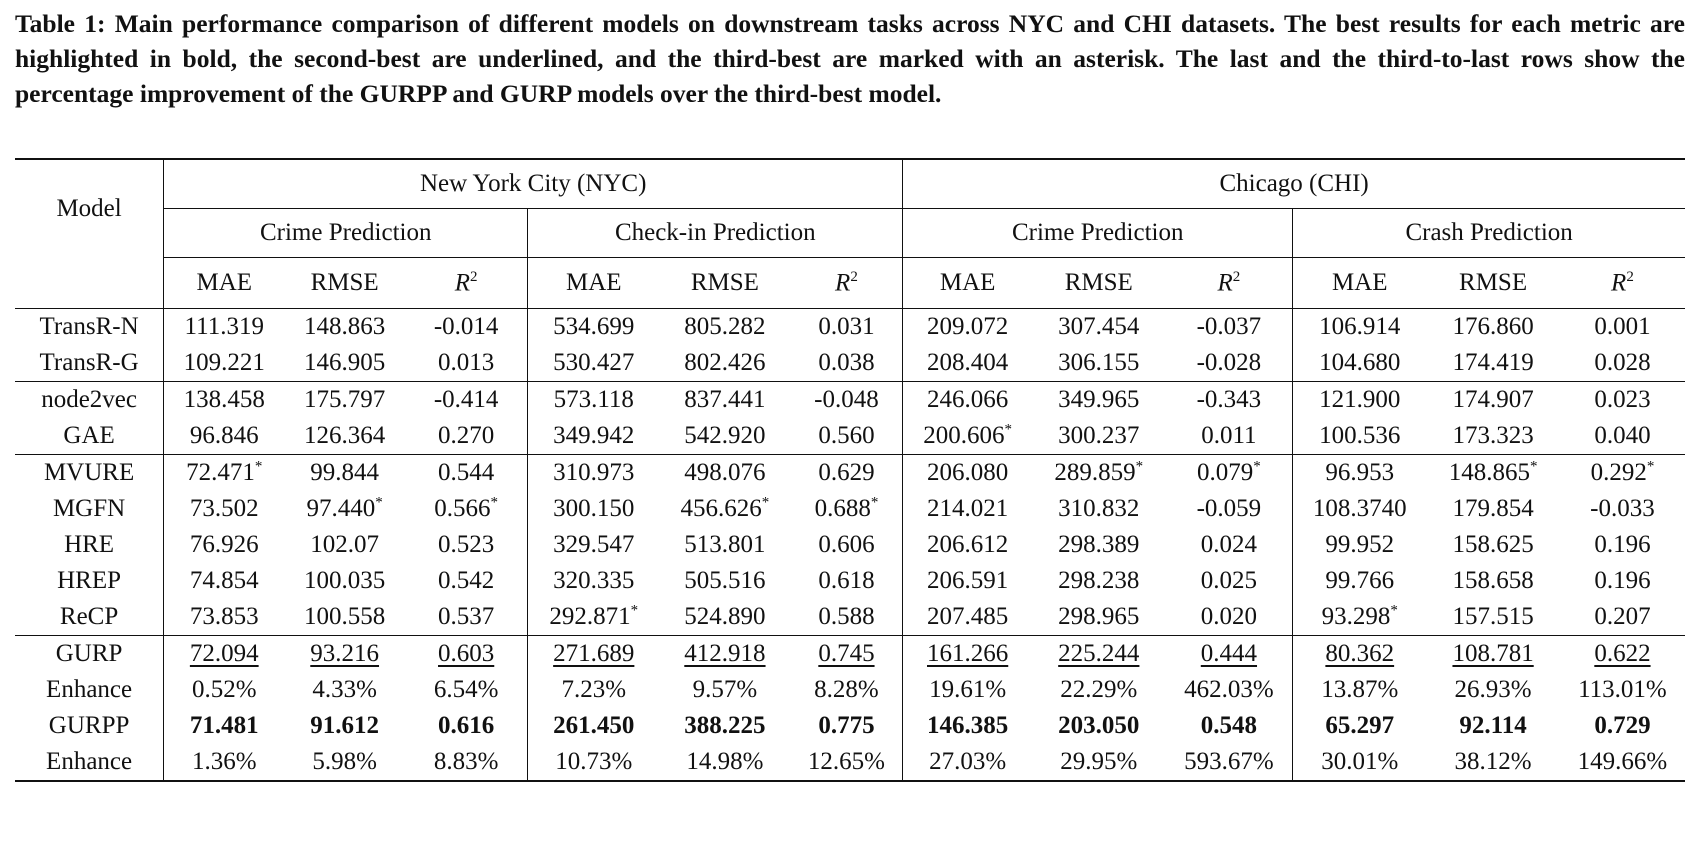 The height and width of the screenshot is (844, 1699). I want to click on table-cell: 27.03%, so click(967, 762).